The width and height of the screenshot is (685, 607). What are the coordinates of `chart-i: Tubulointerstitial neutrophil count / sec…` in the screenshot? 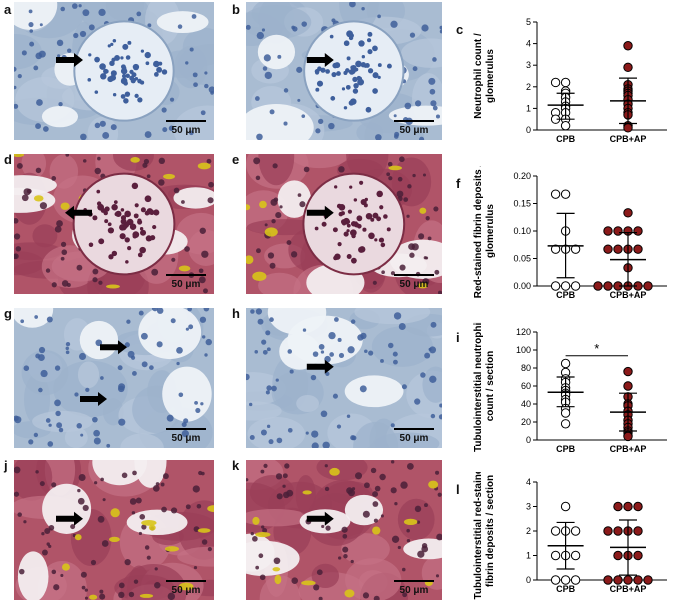 It's located at (574, 391).